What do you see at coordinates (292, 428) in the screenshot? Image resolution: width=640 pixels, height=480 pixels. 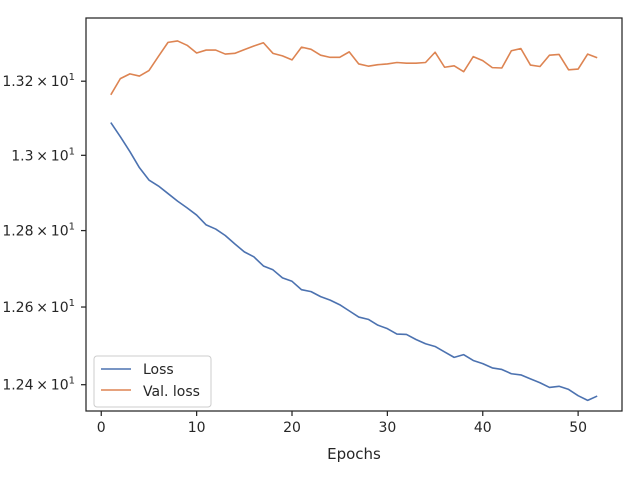 I see `x-tick-label: 20` at bounding box center [292, 428].